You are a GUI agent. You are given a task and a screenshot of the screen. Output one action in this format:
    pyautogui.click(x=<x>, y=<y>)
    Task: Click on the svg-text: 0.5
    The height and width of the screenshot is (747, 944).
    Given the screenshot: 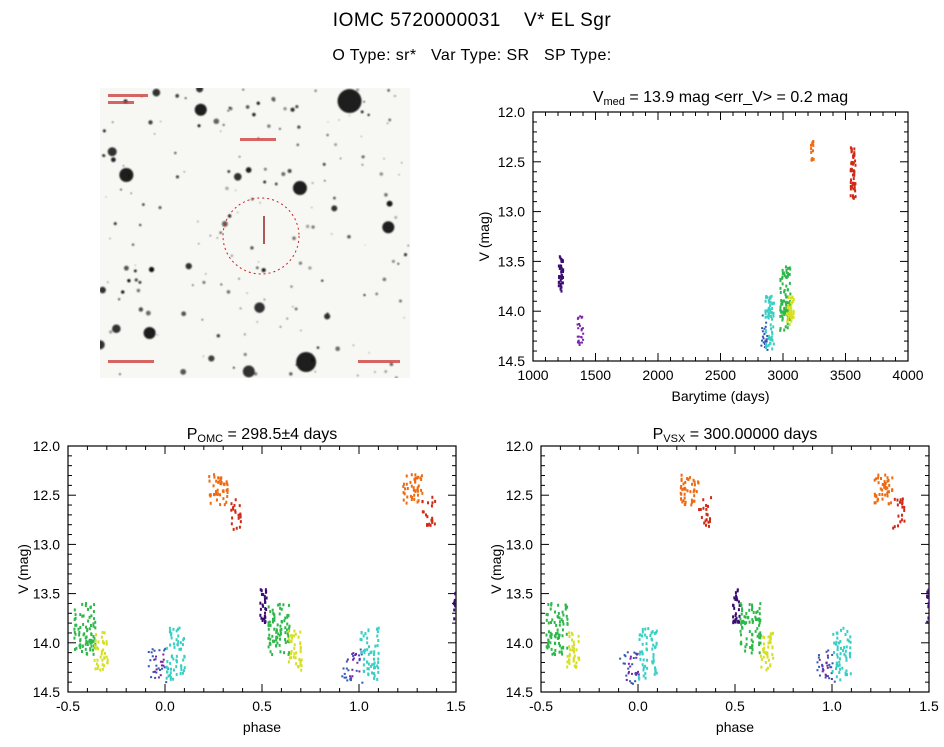 What is the action you would take?
    pyautogui.click(x=262, y=706)
    